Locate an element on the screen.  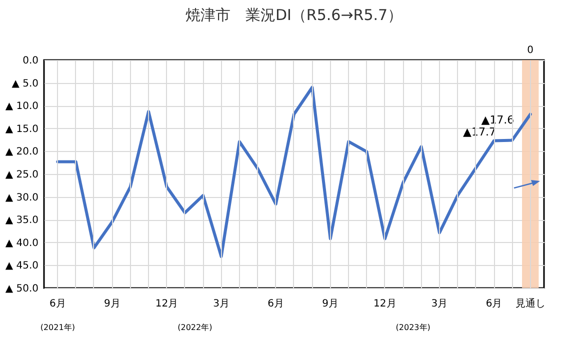
y-tick-label: ▲ 35.0 is located at coordinates (21, 220).